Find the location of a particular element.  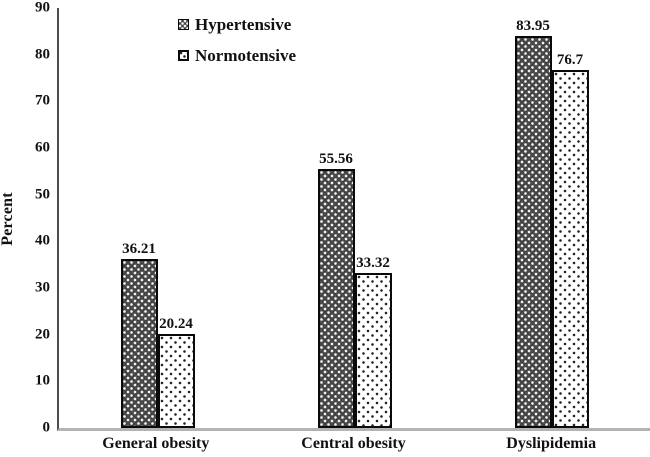

y-tick-label: 80 is located at coordinates (42, 54).